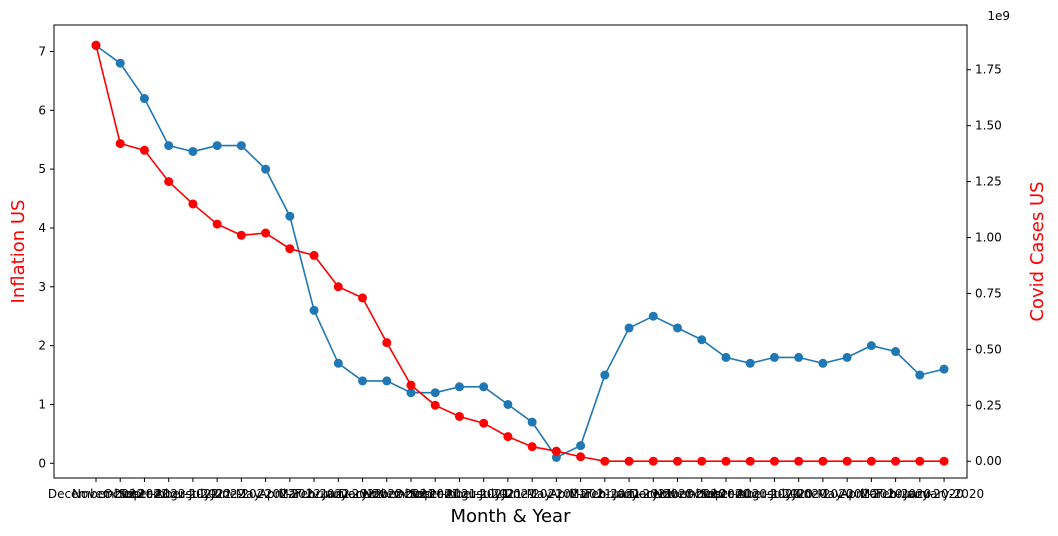 Image resolution: width=1058 pixels, height=536 pixels. I want to click on x-tick-label: May-2022, so click(265, 494).